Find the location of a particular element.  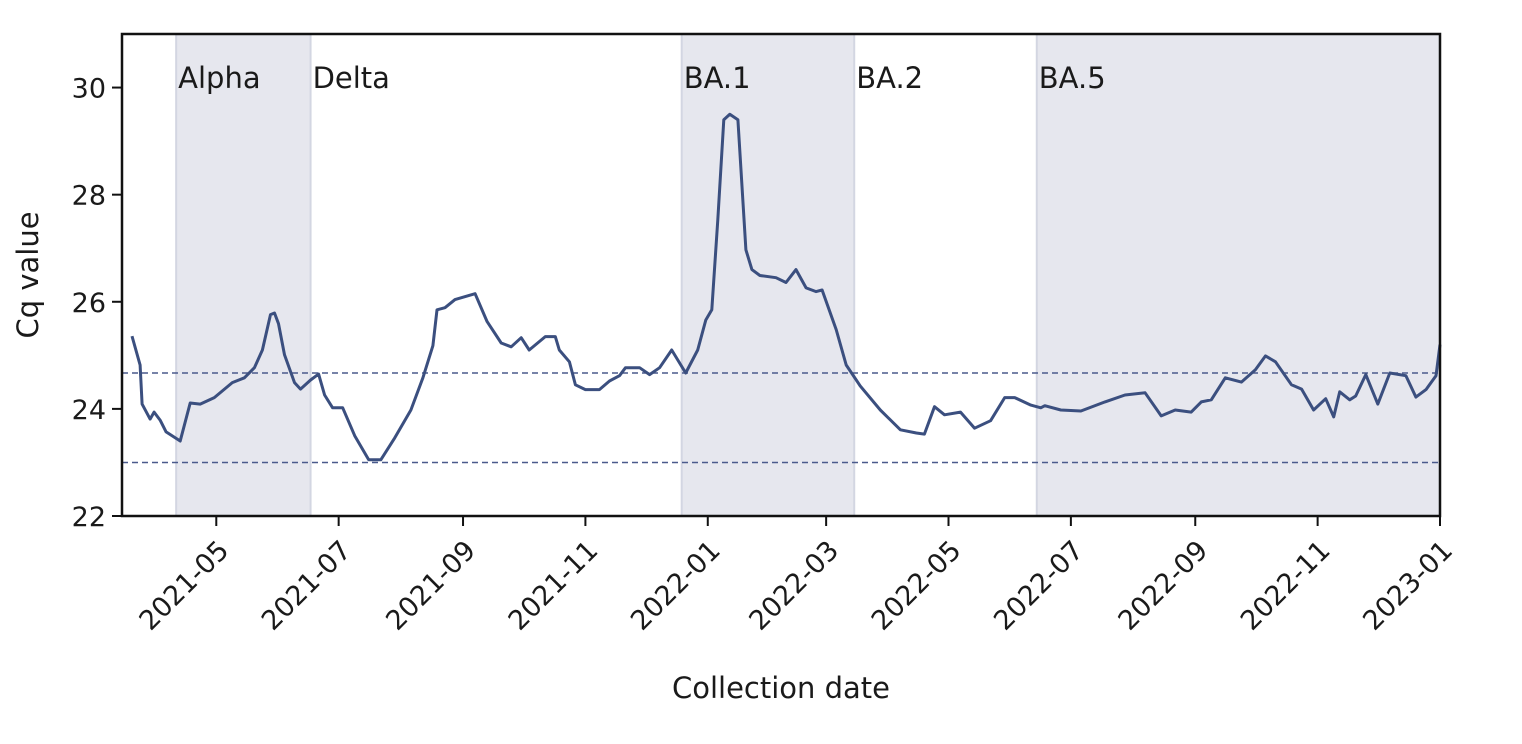

y-tick-label: 28 is located at coordinates (89, 196).